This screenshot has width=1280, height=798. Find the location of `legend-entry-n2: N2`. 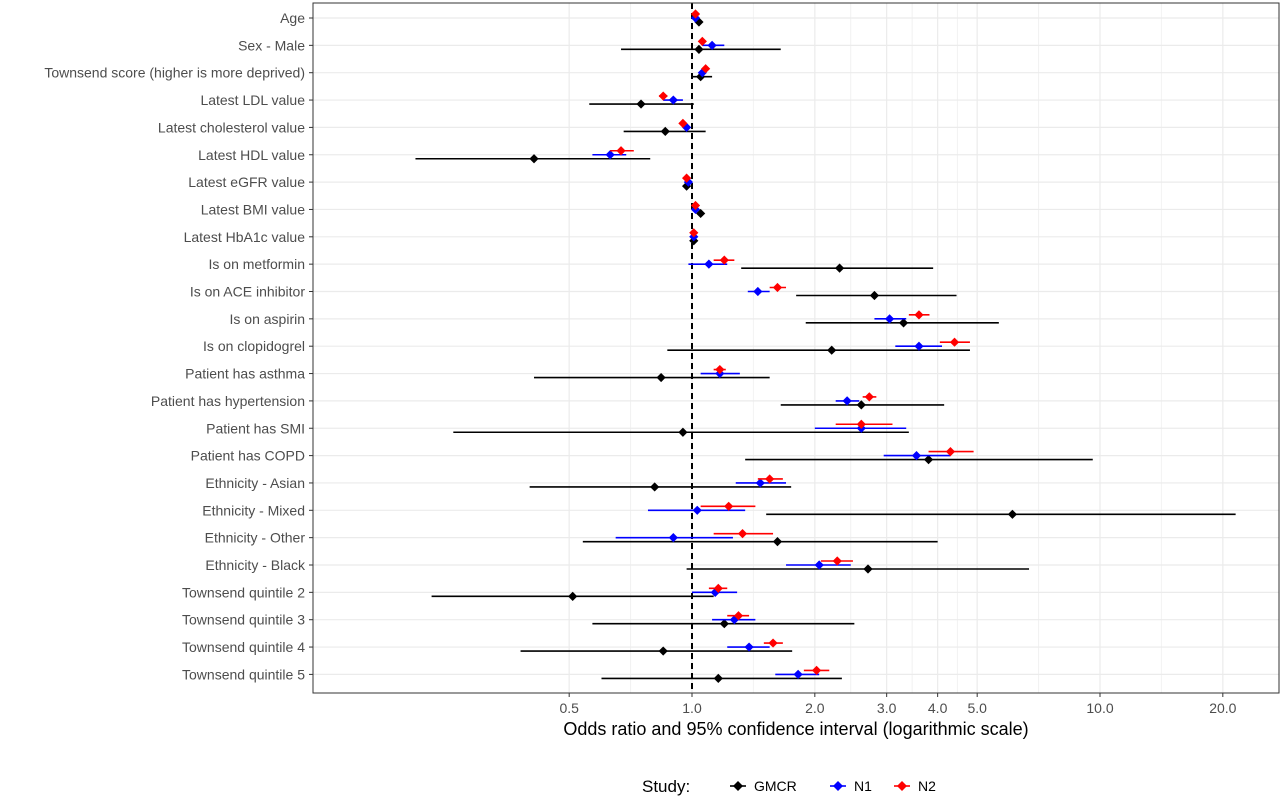

legend-entry-n2: N2 is located at coordinates (915, 786).